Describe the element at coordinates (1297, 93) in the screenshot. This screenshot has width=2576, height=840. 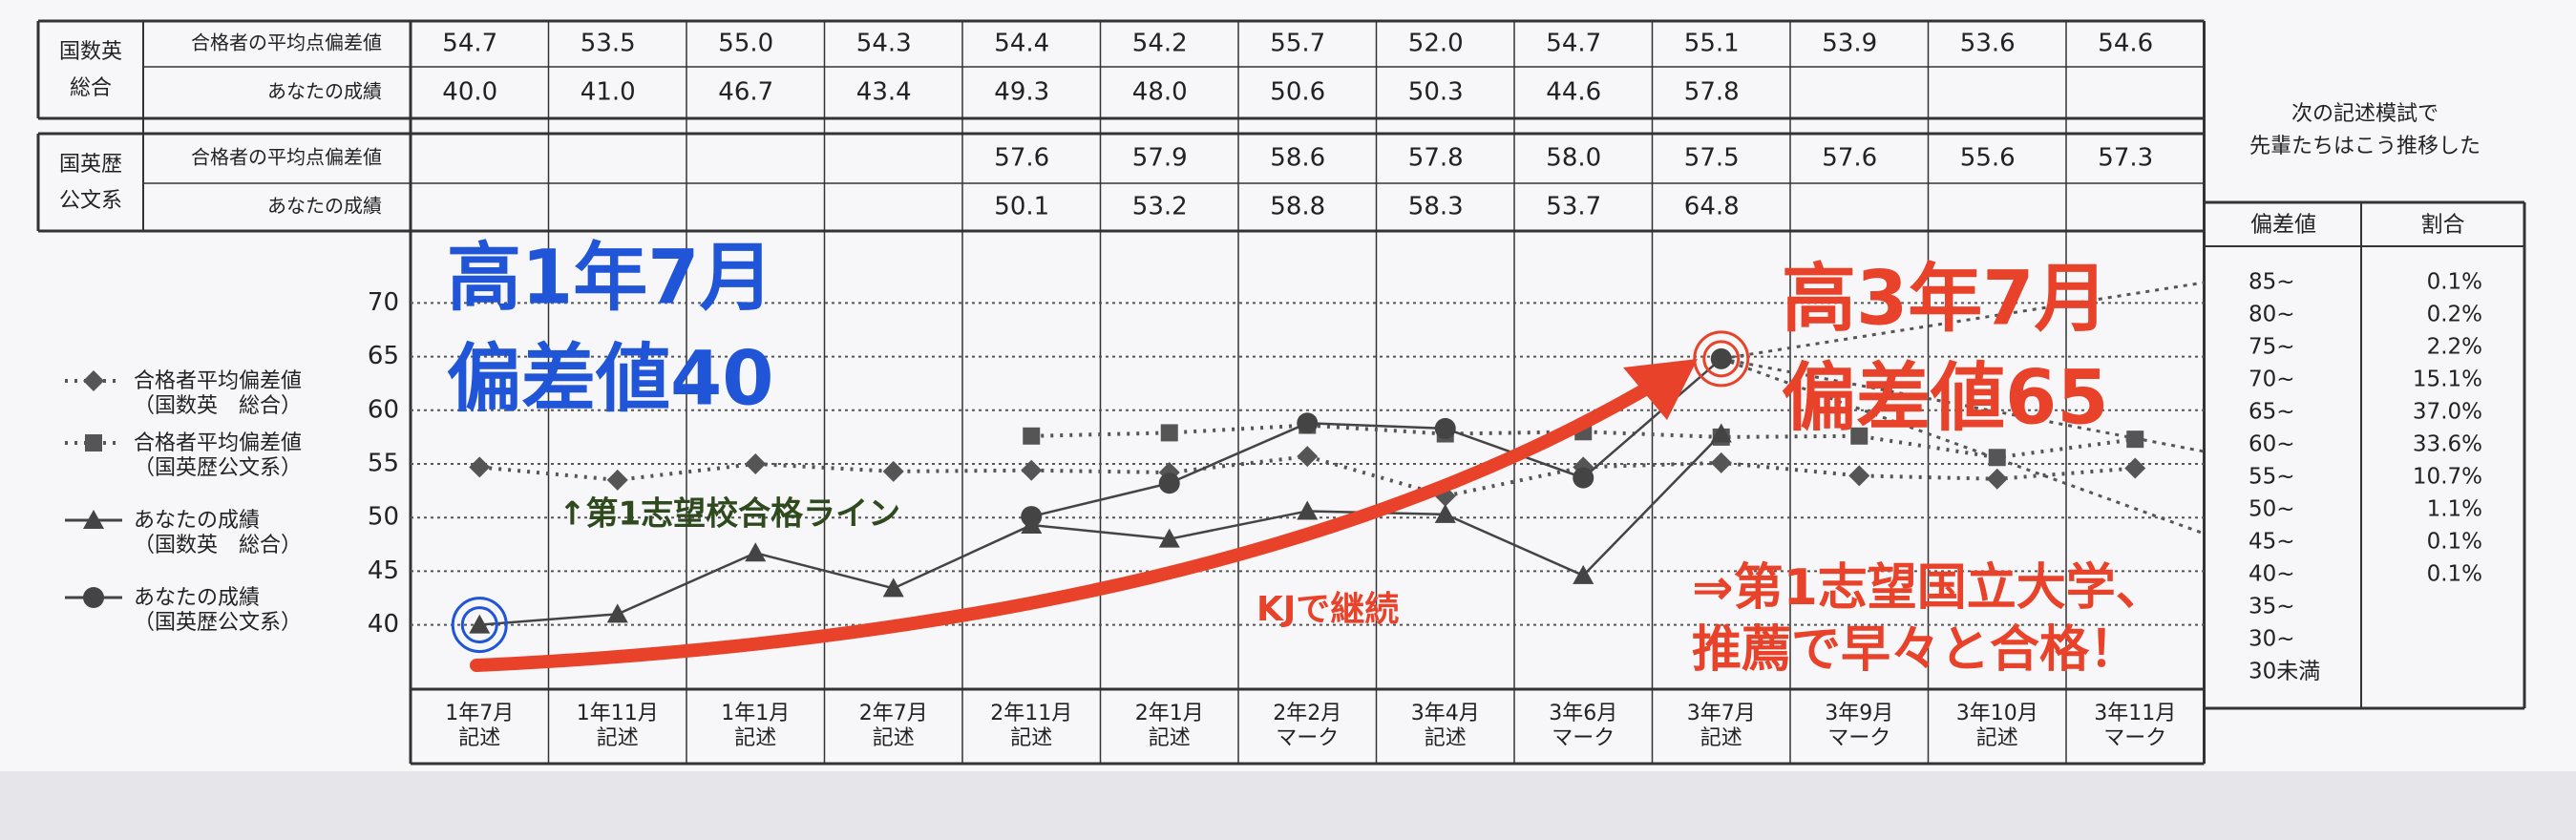
I see `cell: 50.6` at that location.